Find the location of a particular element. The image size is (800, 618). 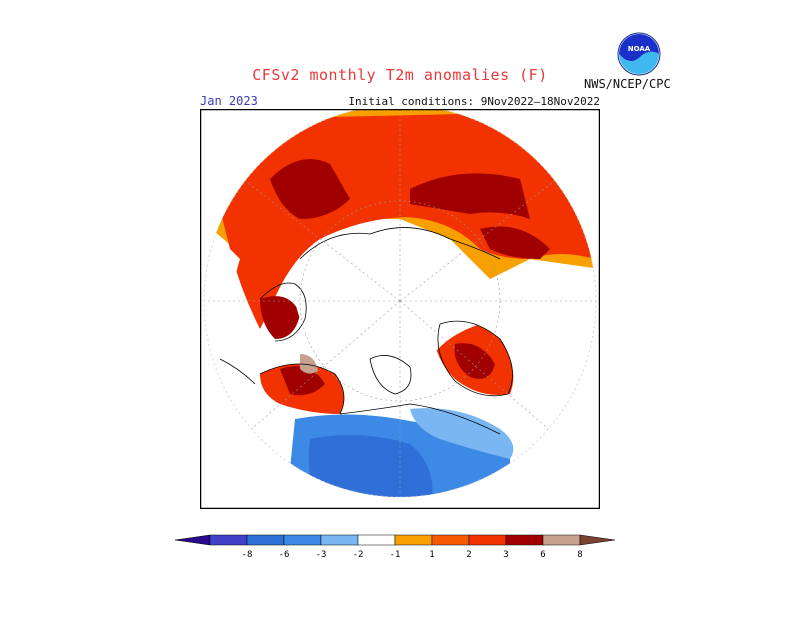

region-arctic-basin is located at coordinates (397, 302).